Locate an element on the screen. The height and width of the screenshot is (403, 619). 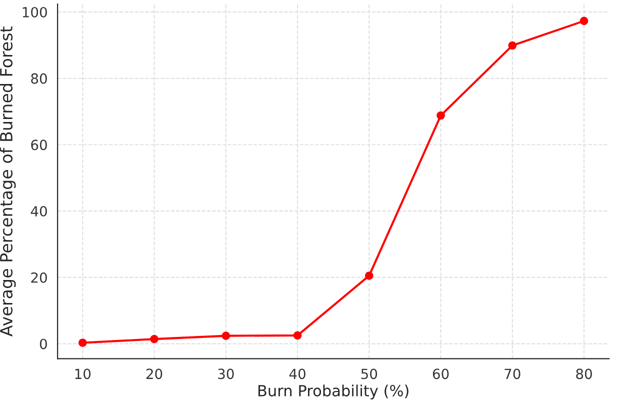
x-tick-label: 10 is located at coordinates (83, 374).